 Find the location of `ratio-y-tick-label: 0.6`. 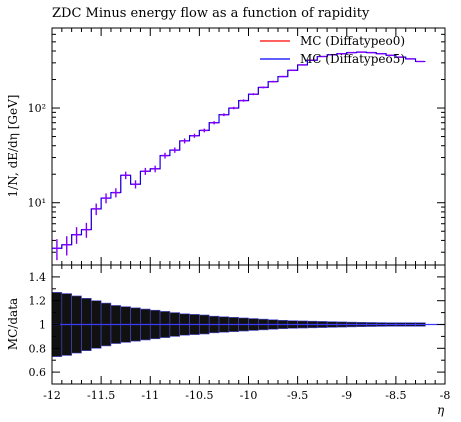

ratio-y-tick-label: 0.6 is located at coordinates (38, 372).